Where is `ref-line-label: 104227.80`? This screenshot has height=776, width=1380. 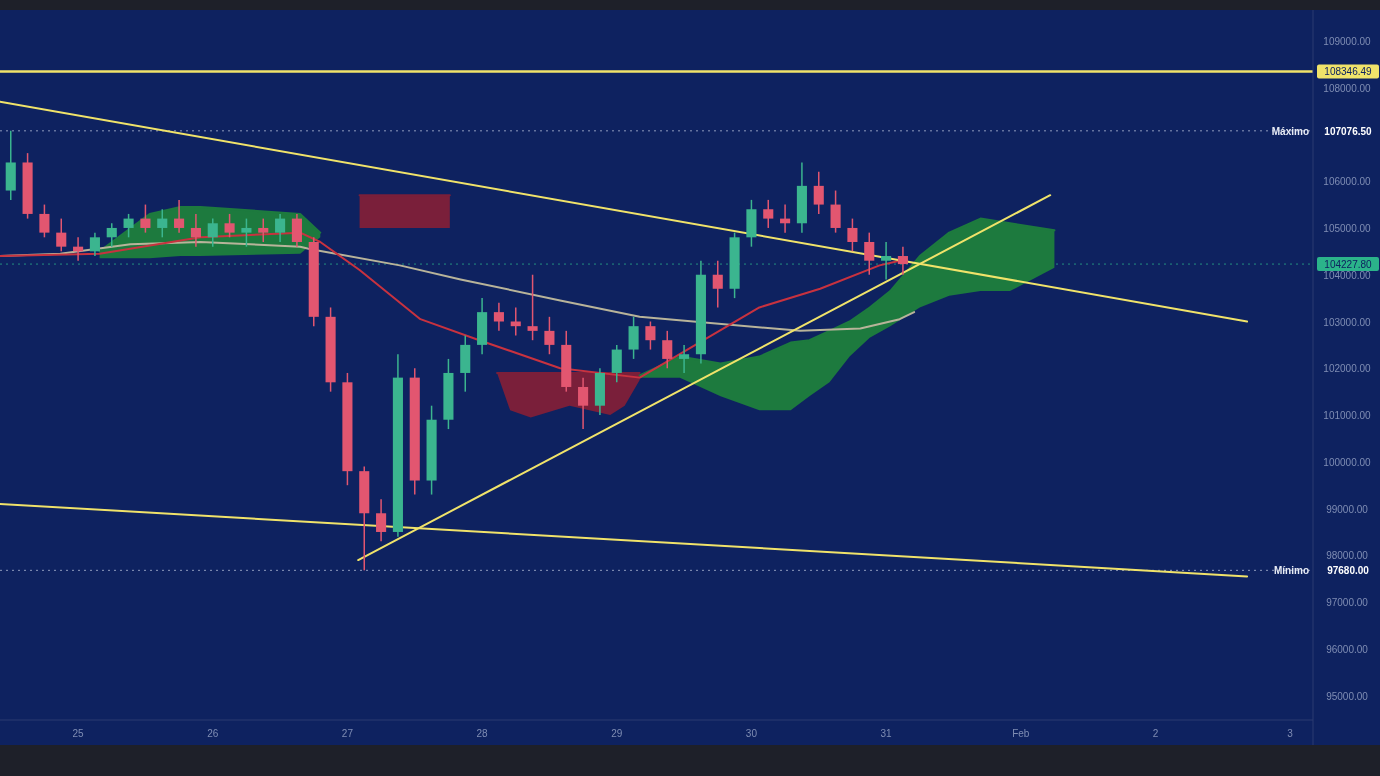
ref-line-label: 104227.80 is located at coordinates (1348, 265).